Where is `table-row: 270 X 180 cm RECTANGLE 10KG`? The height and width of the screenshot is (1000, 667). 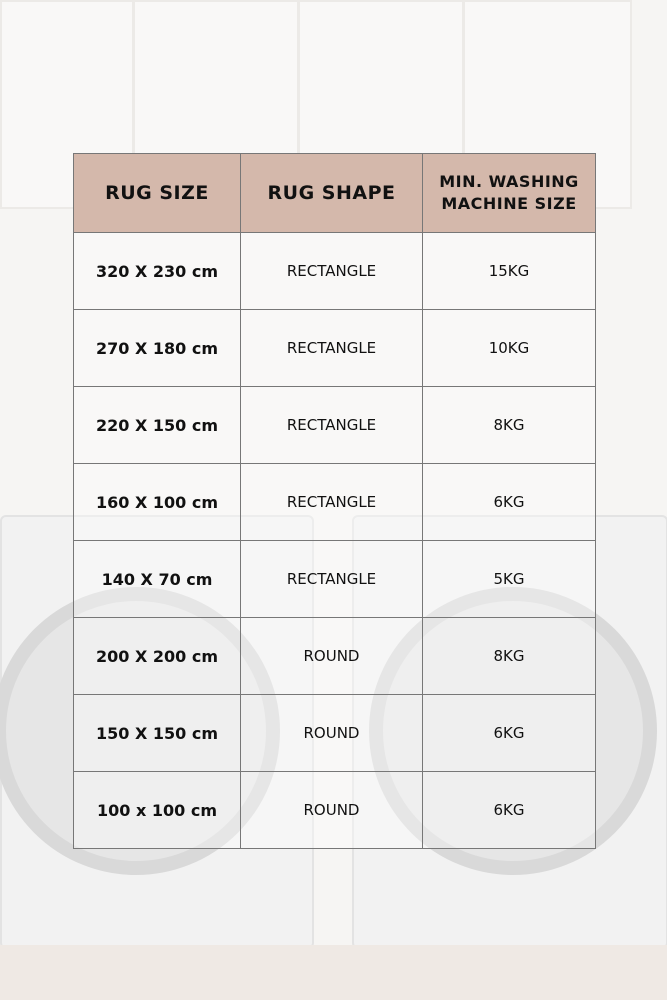
table-row: 270 X 180 cm RECTANGLE 10KG is located at coordinates (334, 348).